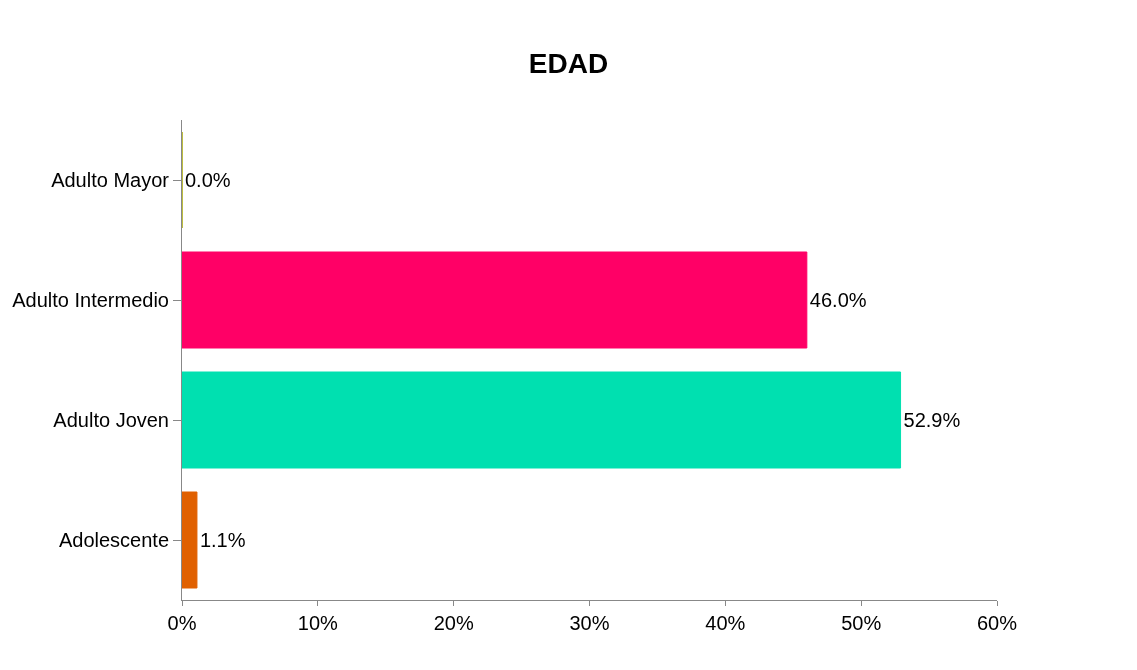  What do you see at coordinates (222, 540) in the screenshot?
I see `data-label: 1.1%` at bounding box center [222, 540].